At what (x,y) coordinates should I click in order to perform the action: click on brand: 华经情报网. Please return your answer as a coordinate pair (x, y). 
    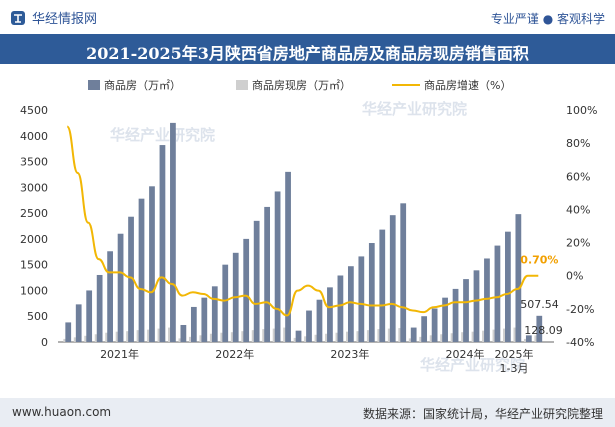
    Looking at the image, I should click on (53, 17).